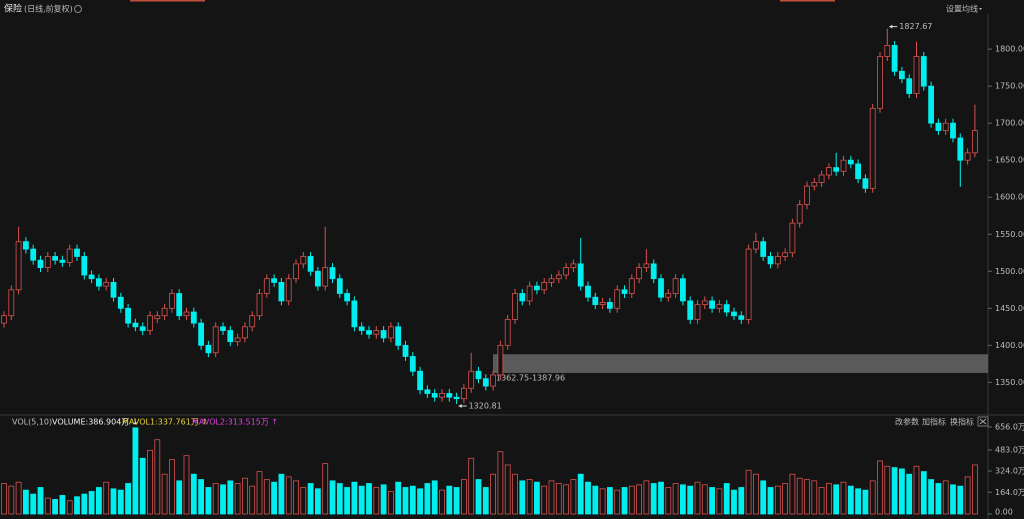 Image resolution: width=1024 pixels, height=519 pixels. I want to click on close-icon, so click(983, 421).